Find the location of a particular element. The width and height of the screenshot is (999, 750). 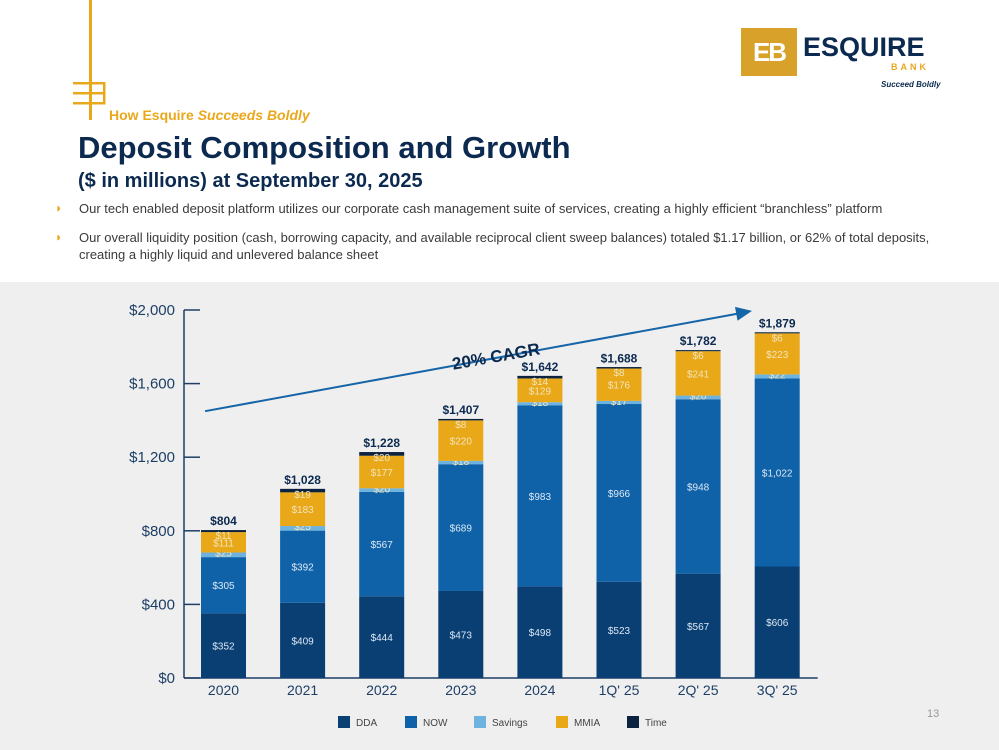

x-tick-label: 2024 is located at coordinates (539, 690).